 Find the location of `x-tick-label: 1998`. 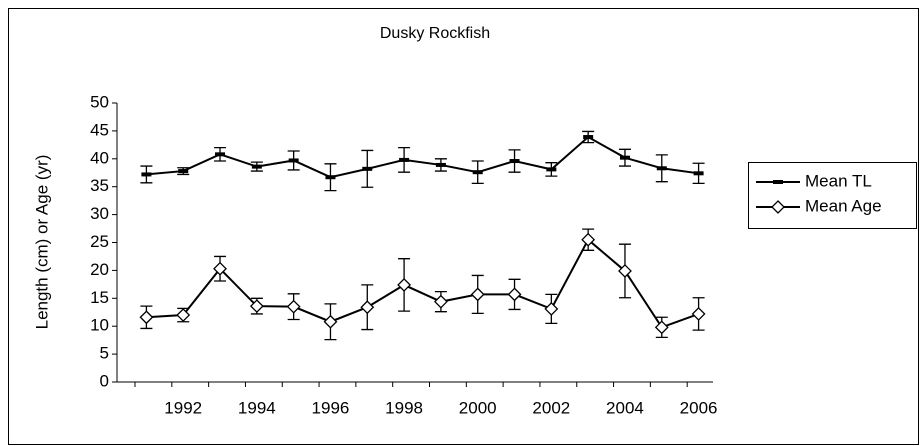

x-tick-label: 1998 is located at coordinates (404, 407).